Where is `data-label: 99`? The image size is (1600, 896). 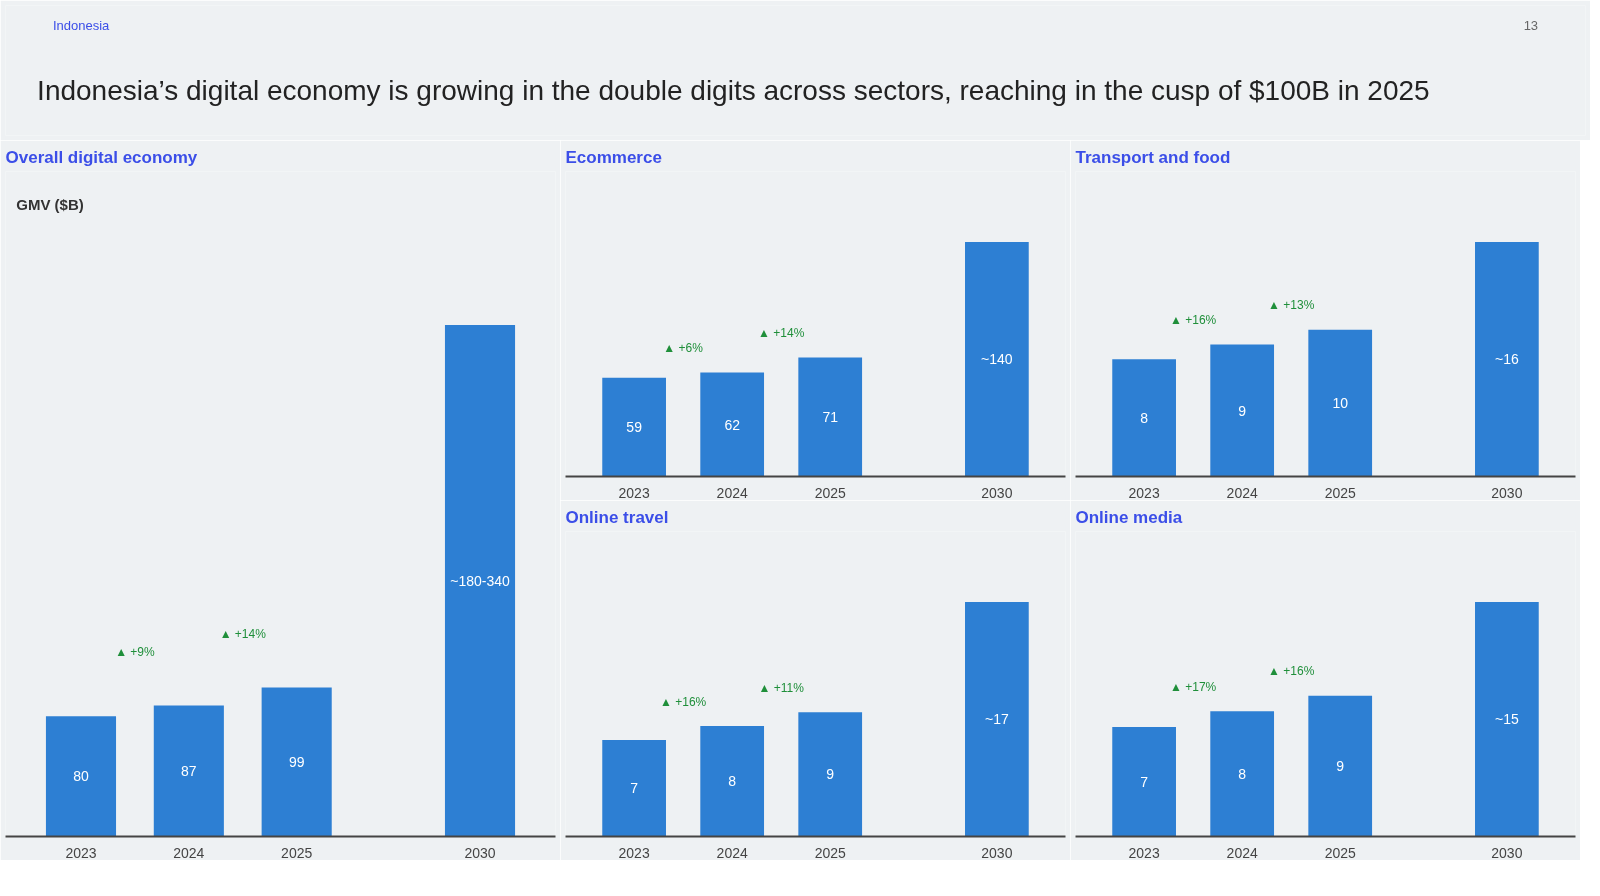 data-label: 99 is located at coordinates (296, 762).